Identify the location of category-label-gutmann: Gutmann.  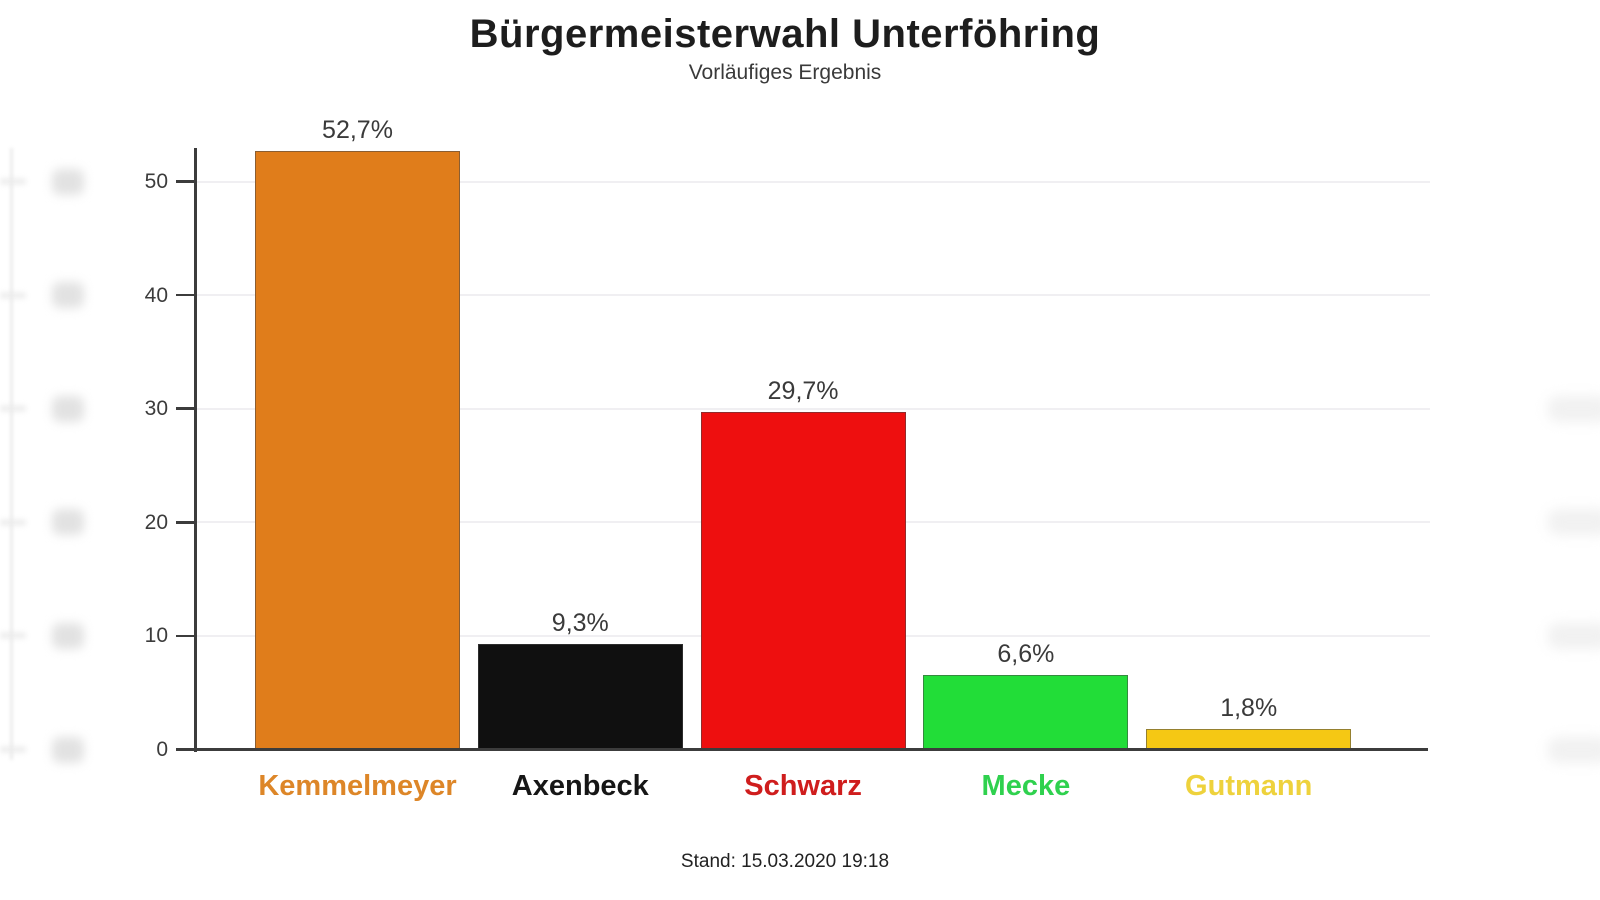
(1249, 786).